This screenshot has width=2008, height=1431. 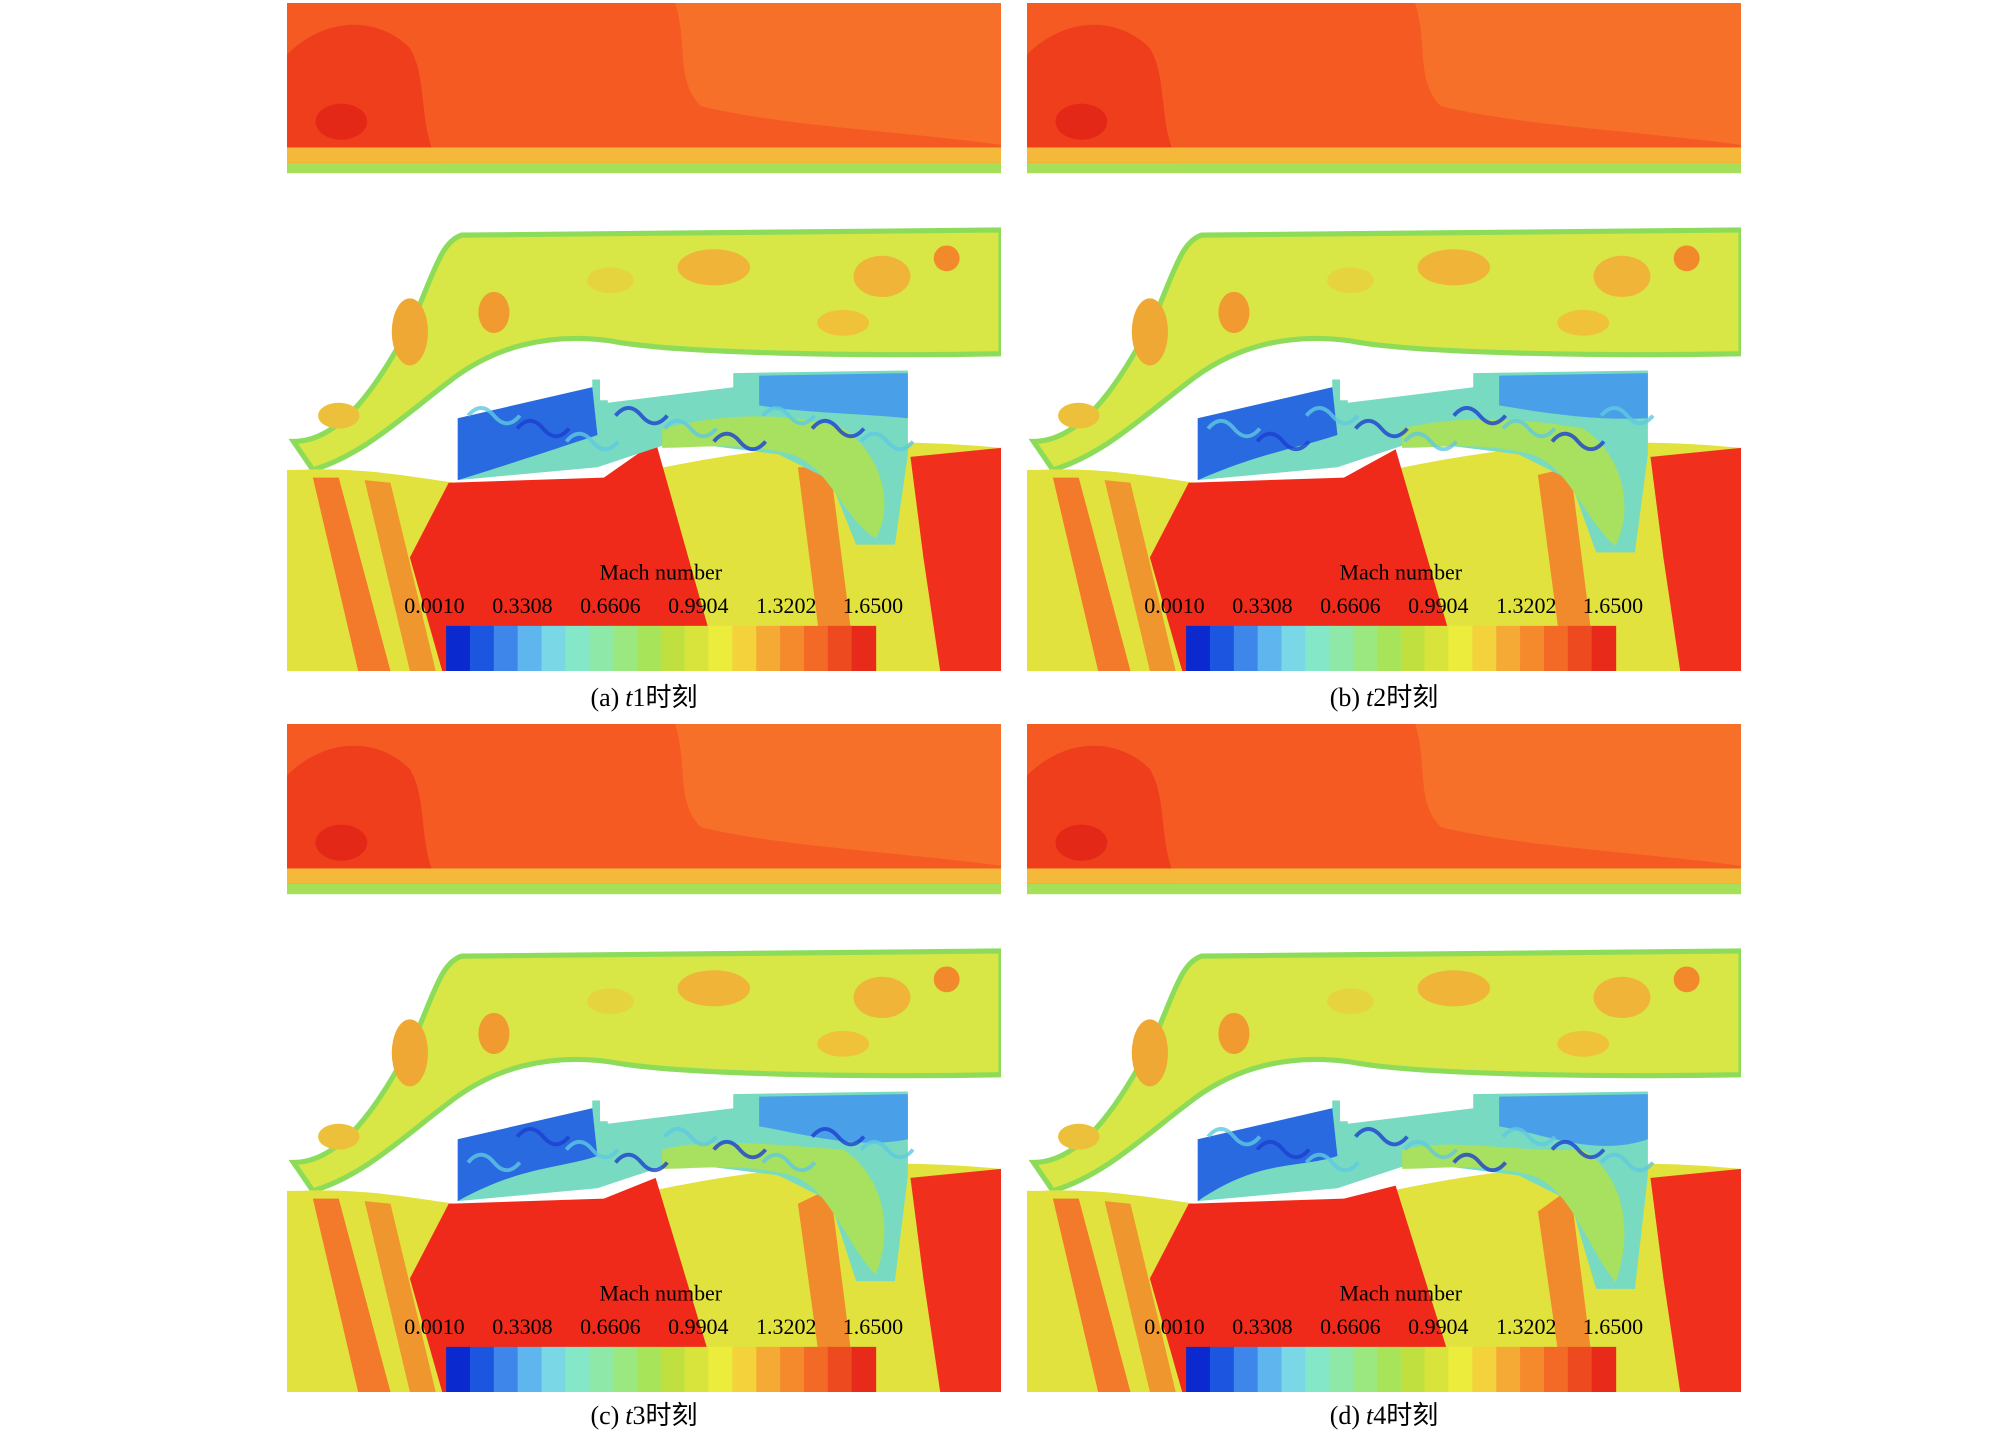 I want to click on caption-symbol: t, so click(x=1370, y=697).